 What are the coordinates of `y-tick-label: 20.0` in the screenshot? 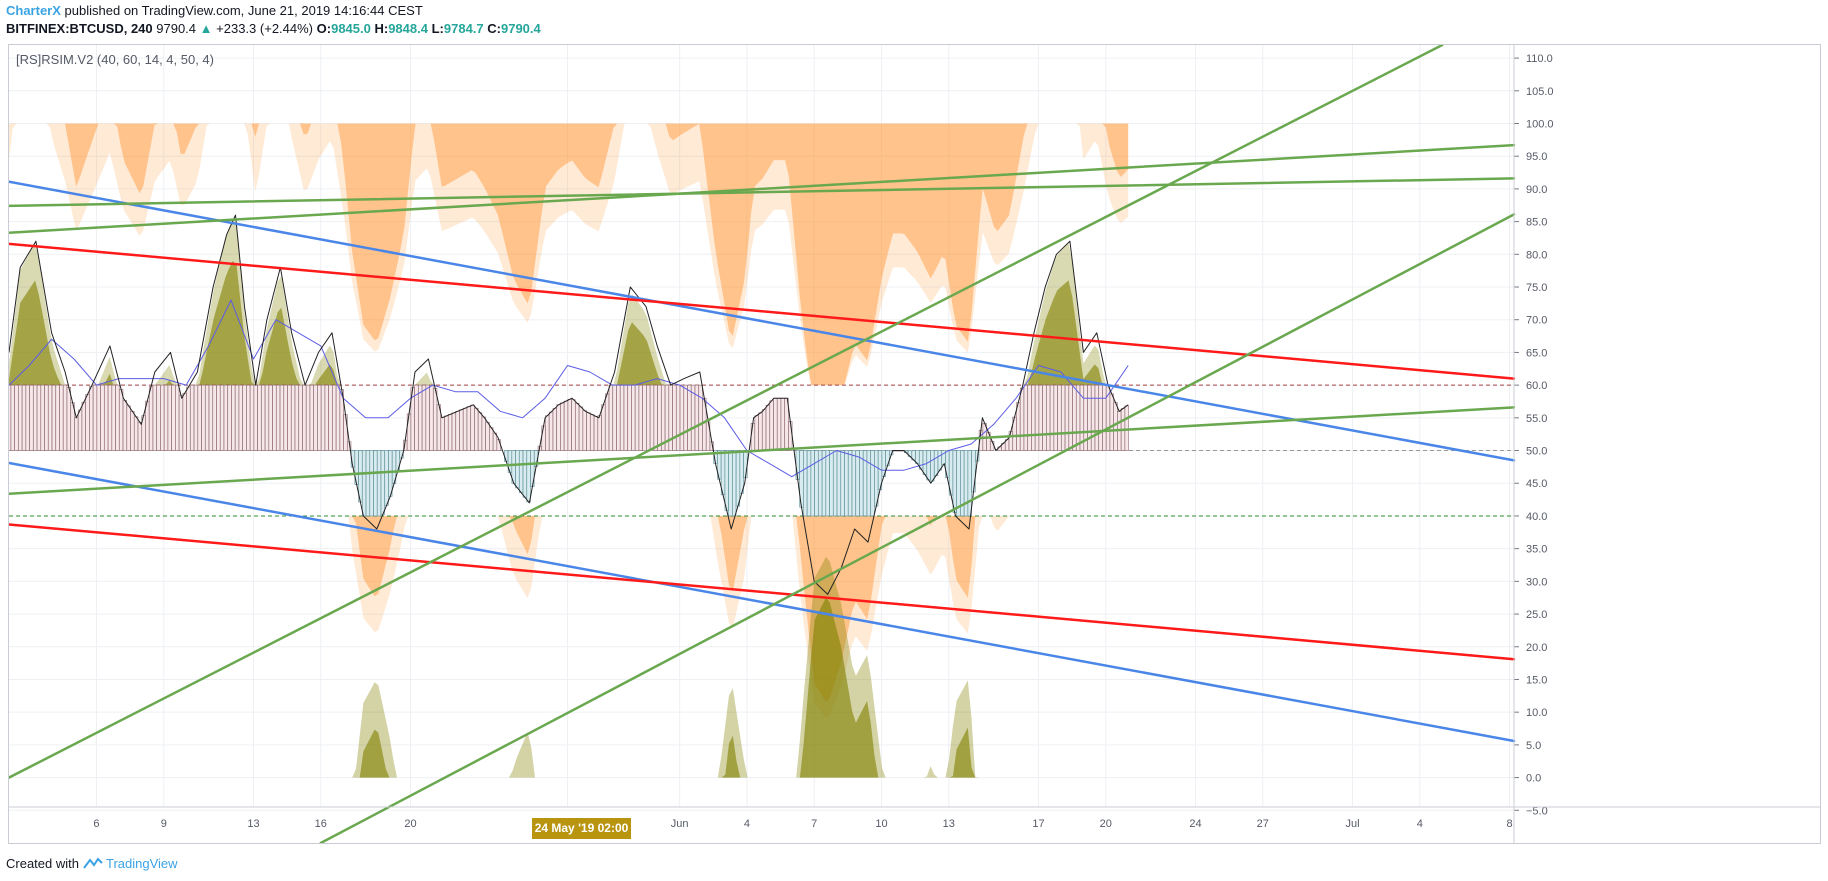 It's located at (1536, 648).